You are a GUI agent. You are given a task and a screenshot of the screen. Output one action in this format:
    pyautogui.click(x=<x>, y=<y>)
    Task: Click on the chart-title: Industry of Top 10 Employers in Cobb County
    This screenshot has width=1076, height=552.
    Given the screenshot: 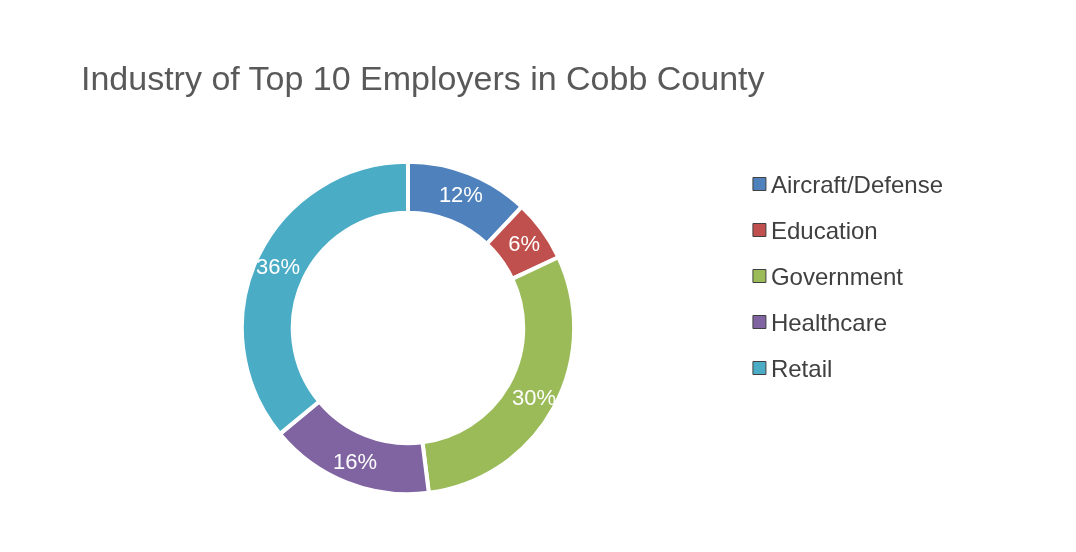 What is the action you would take?
    pyautogui.click(x=423, y=78)
    